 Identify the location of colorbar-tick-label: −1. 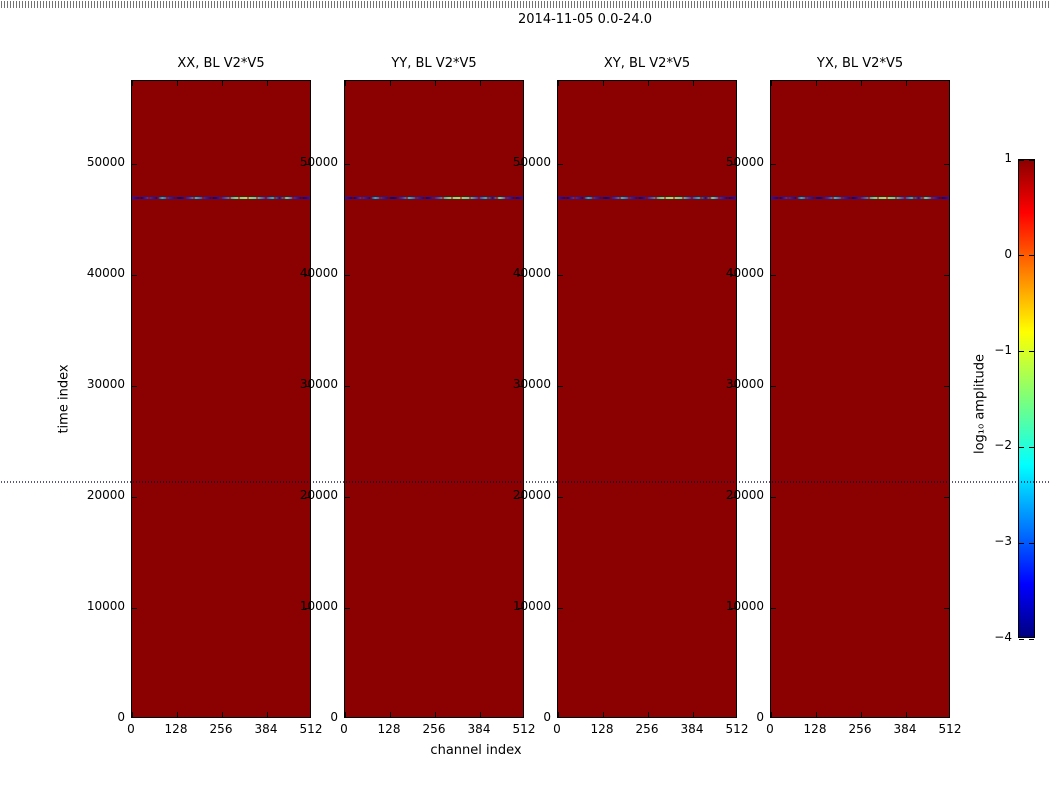
(1003, 349).